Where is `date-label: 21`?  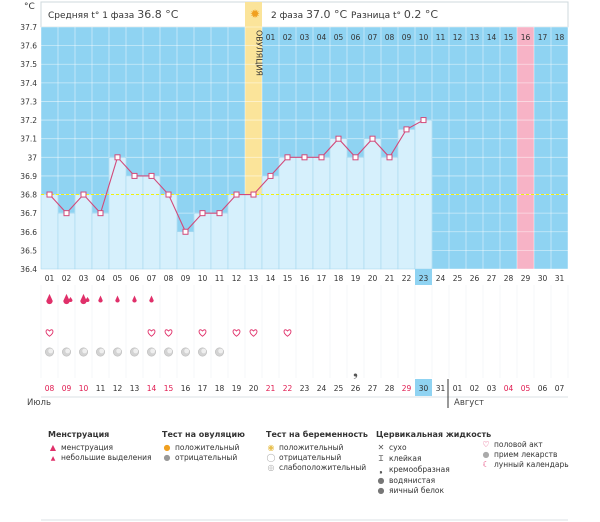
date-label: 21 is located at coordinates (271, 388).